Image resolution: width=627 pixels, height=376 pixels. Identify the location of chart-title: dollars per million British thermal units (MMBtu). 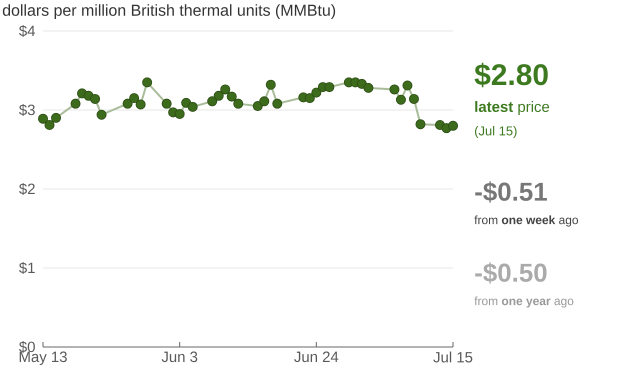
(169, 12).